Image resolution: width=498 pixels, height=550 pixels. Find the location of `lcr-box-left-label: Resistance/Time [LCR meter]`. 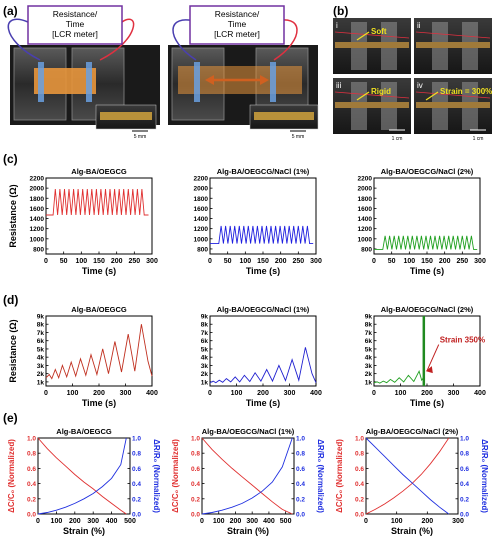

lcr-box-left-label: Resistance/Time [LCR meter] is located at coordinates (75, 24).